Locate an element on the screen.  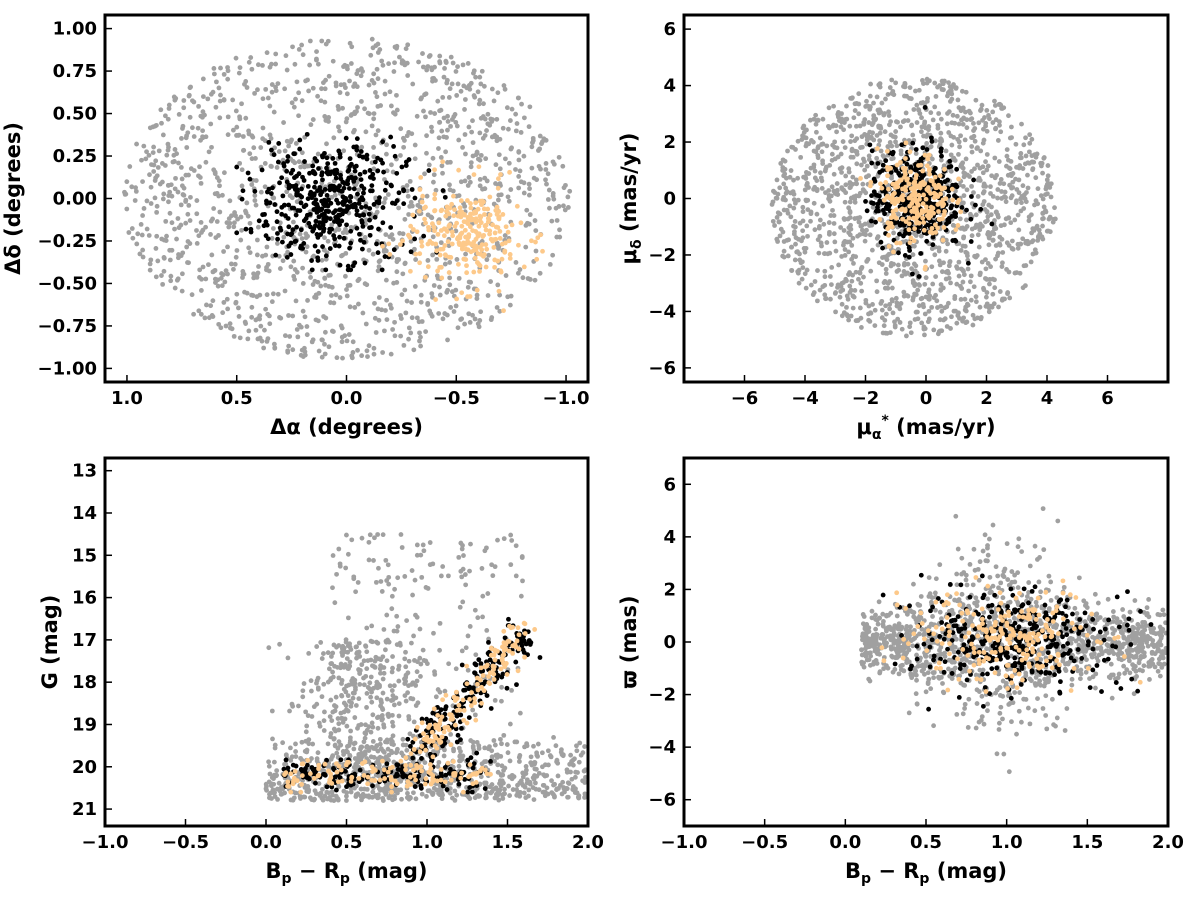
x-tick-label: −0.5 is located at coordinates (456, 398).